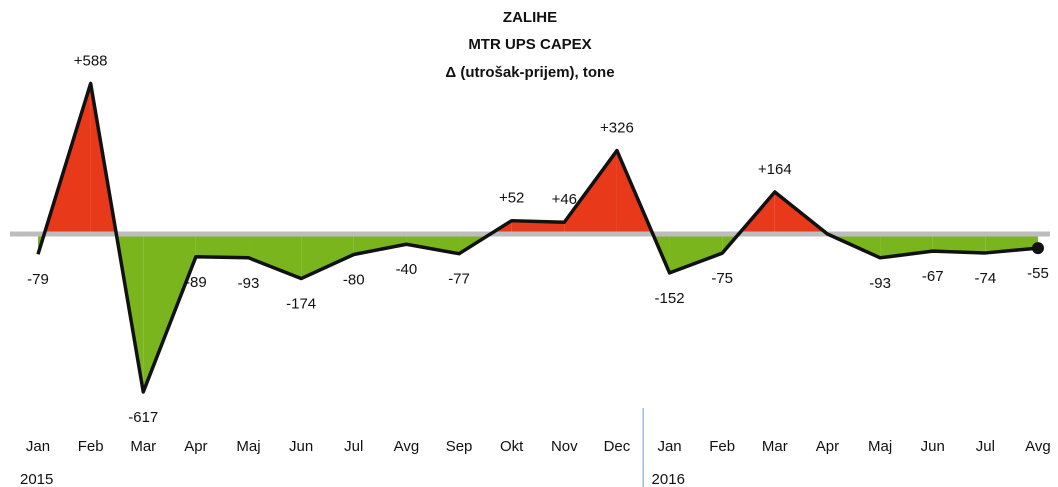  I want to click on data-label: -40, so click(407, 269).